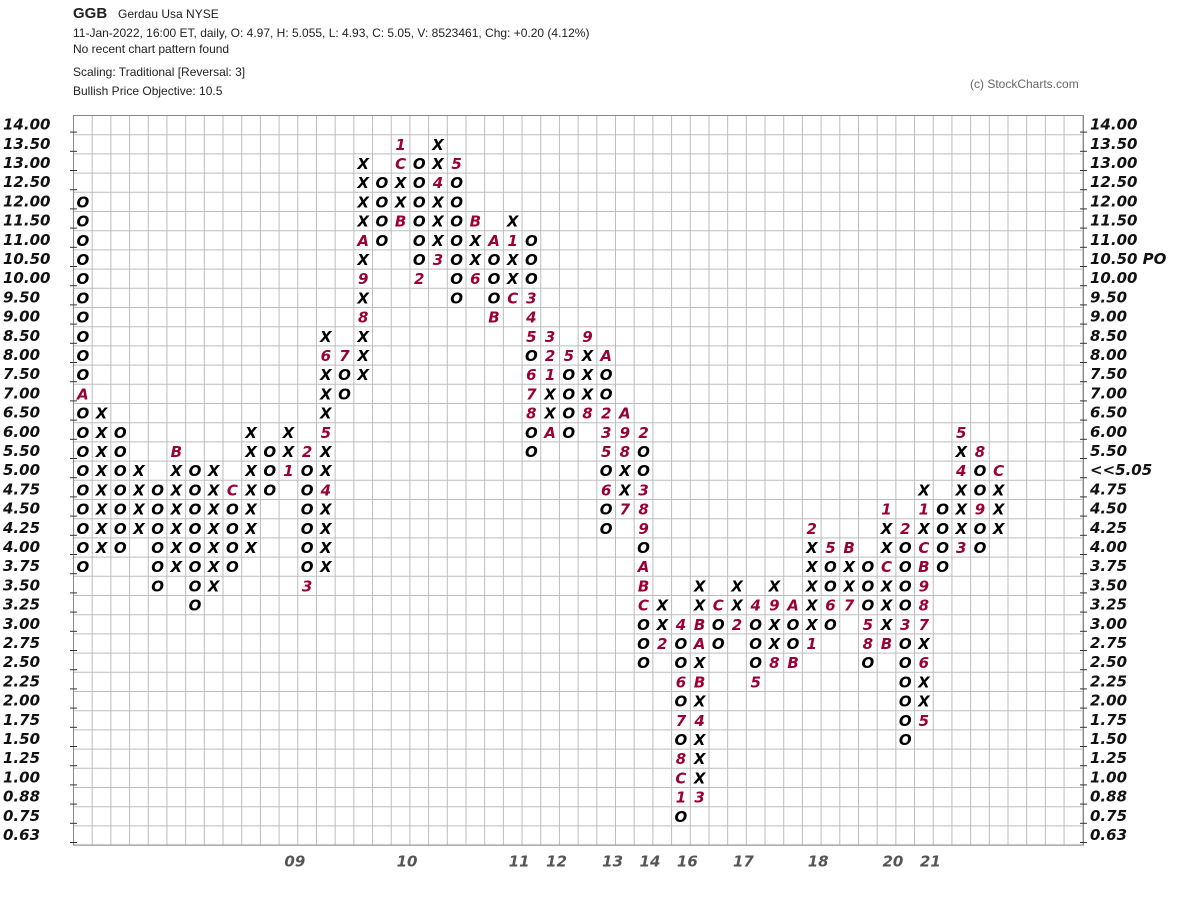  What do you see at coordinates (21, 432) in the screenshot?
I see `y-tick-label: 6.00` at bounding box center [21, 432].